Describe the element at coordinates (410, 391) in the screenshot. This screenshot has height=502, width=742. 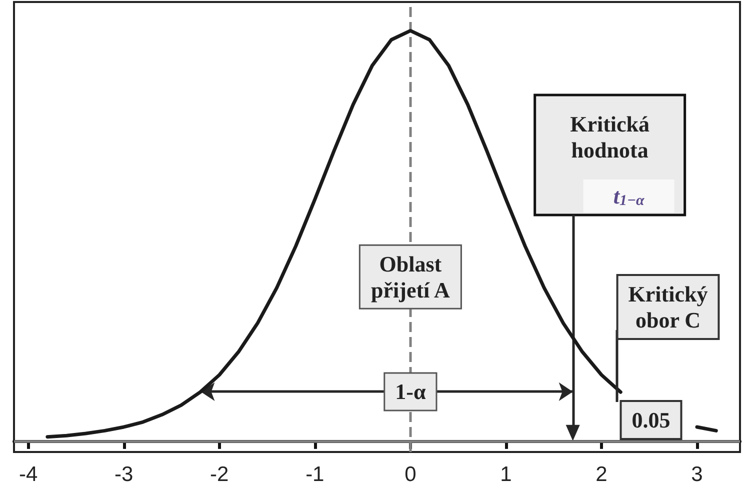
I see `annotation: 1-α` at that location.